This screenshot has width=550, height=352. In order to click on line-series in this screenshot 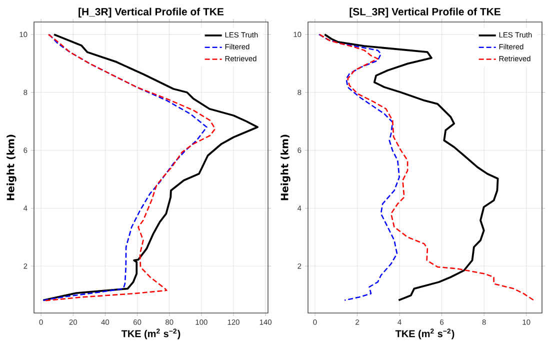, I will do `click(359, 167)`.